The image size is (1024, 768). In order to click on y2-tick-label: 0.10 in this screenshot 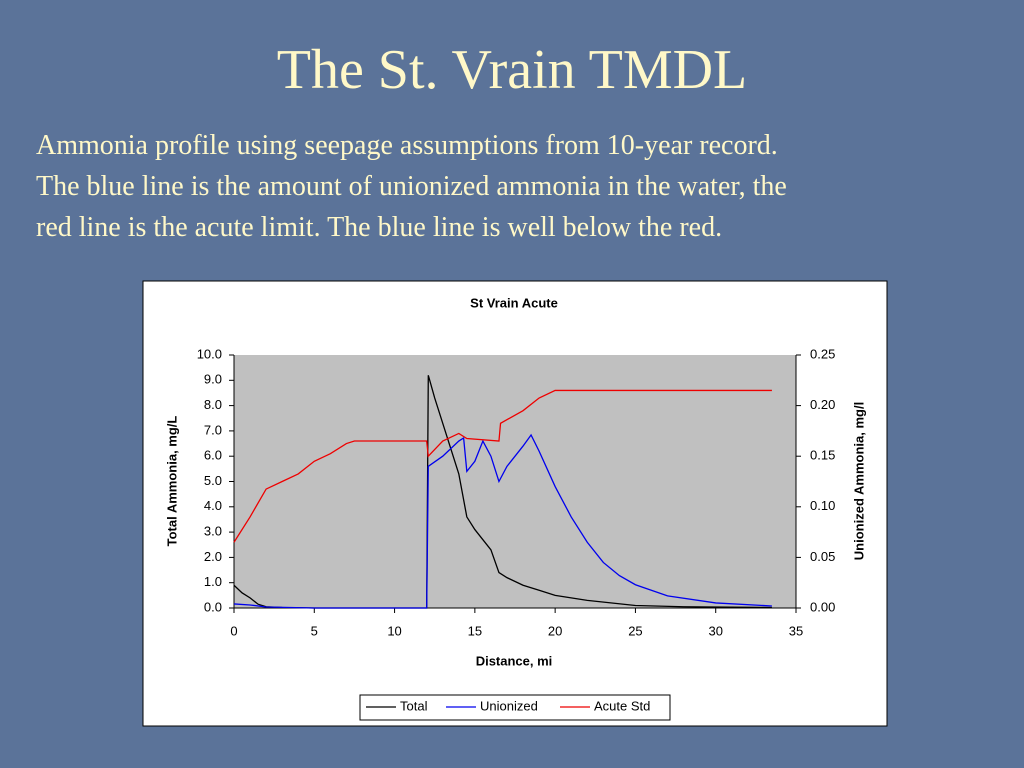, I will do `click(822, 505)`.